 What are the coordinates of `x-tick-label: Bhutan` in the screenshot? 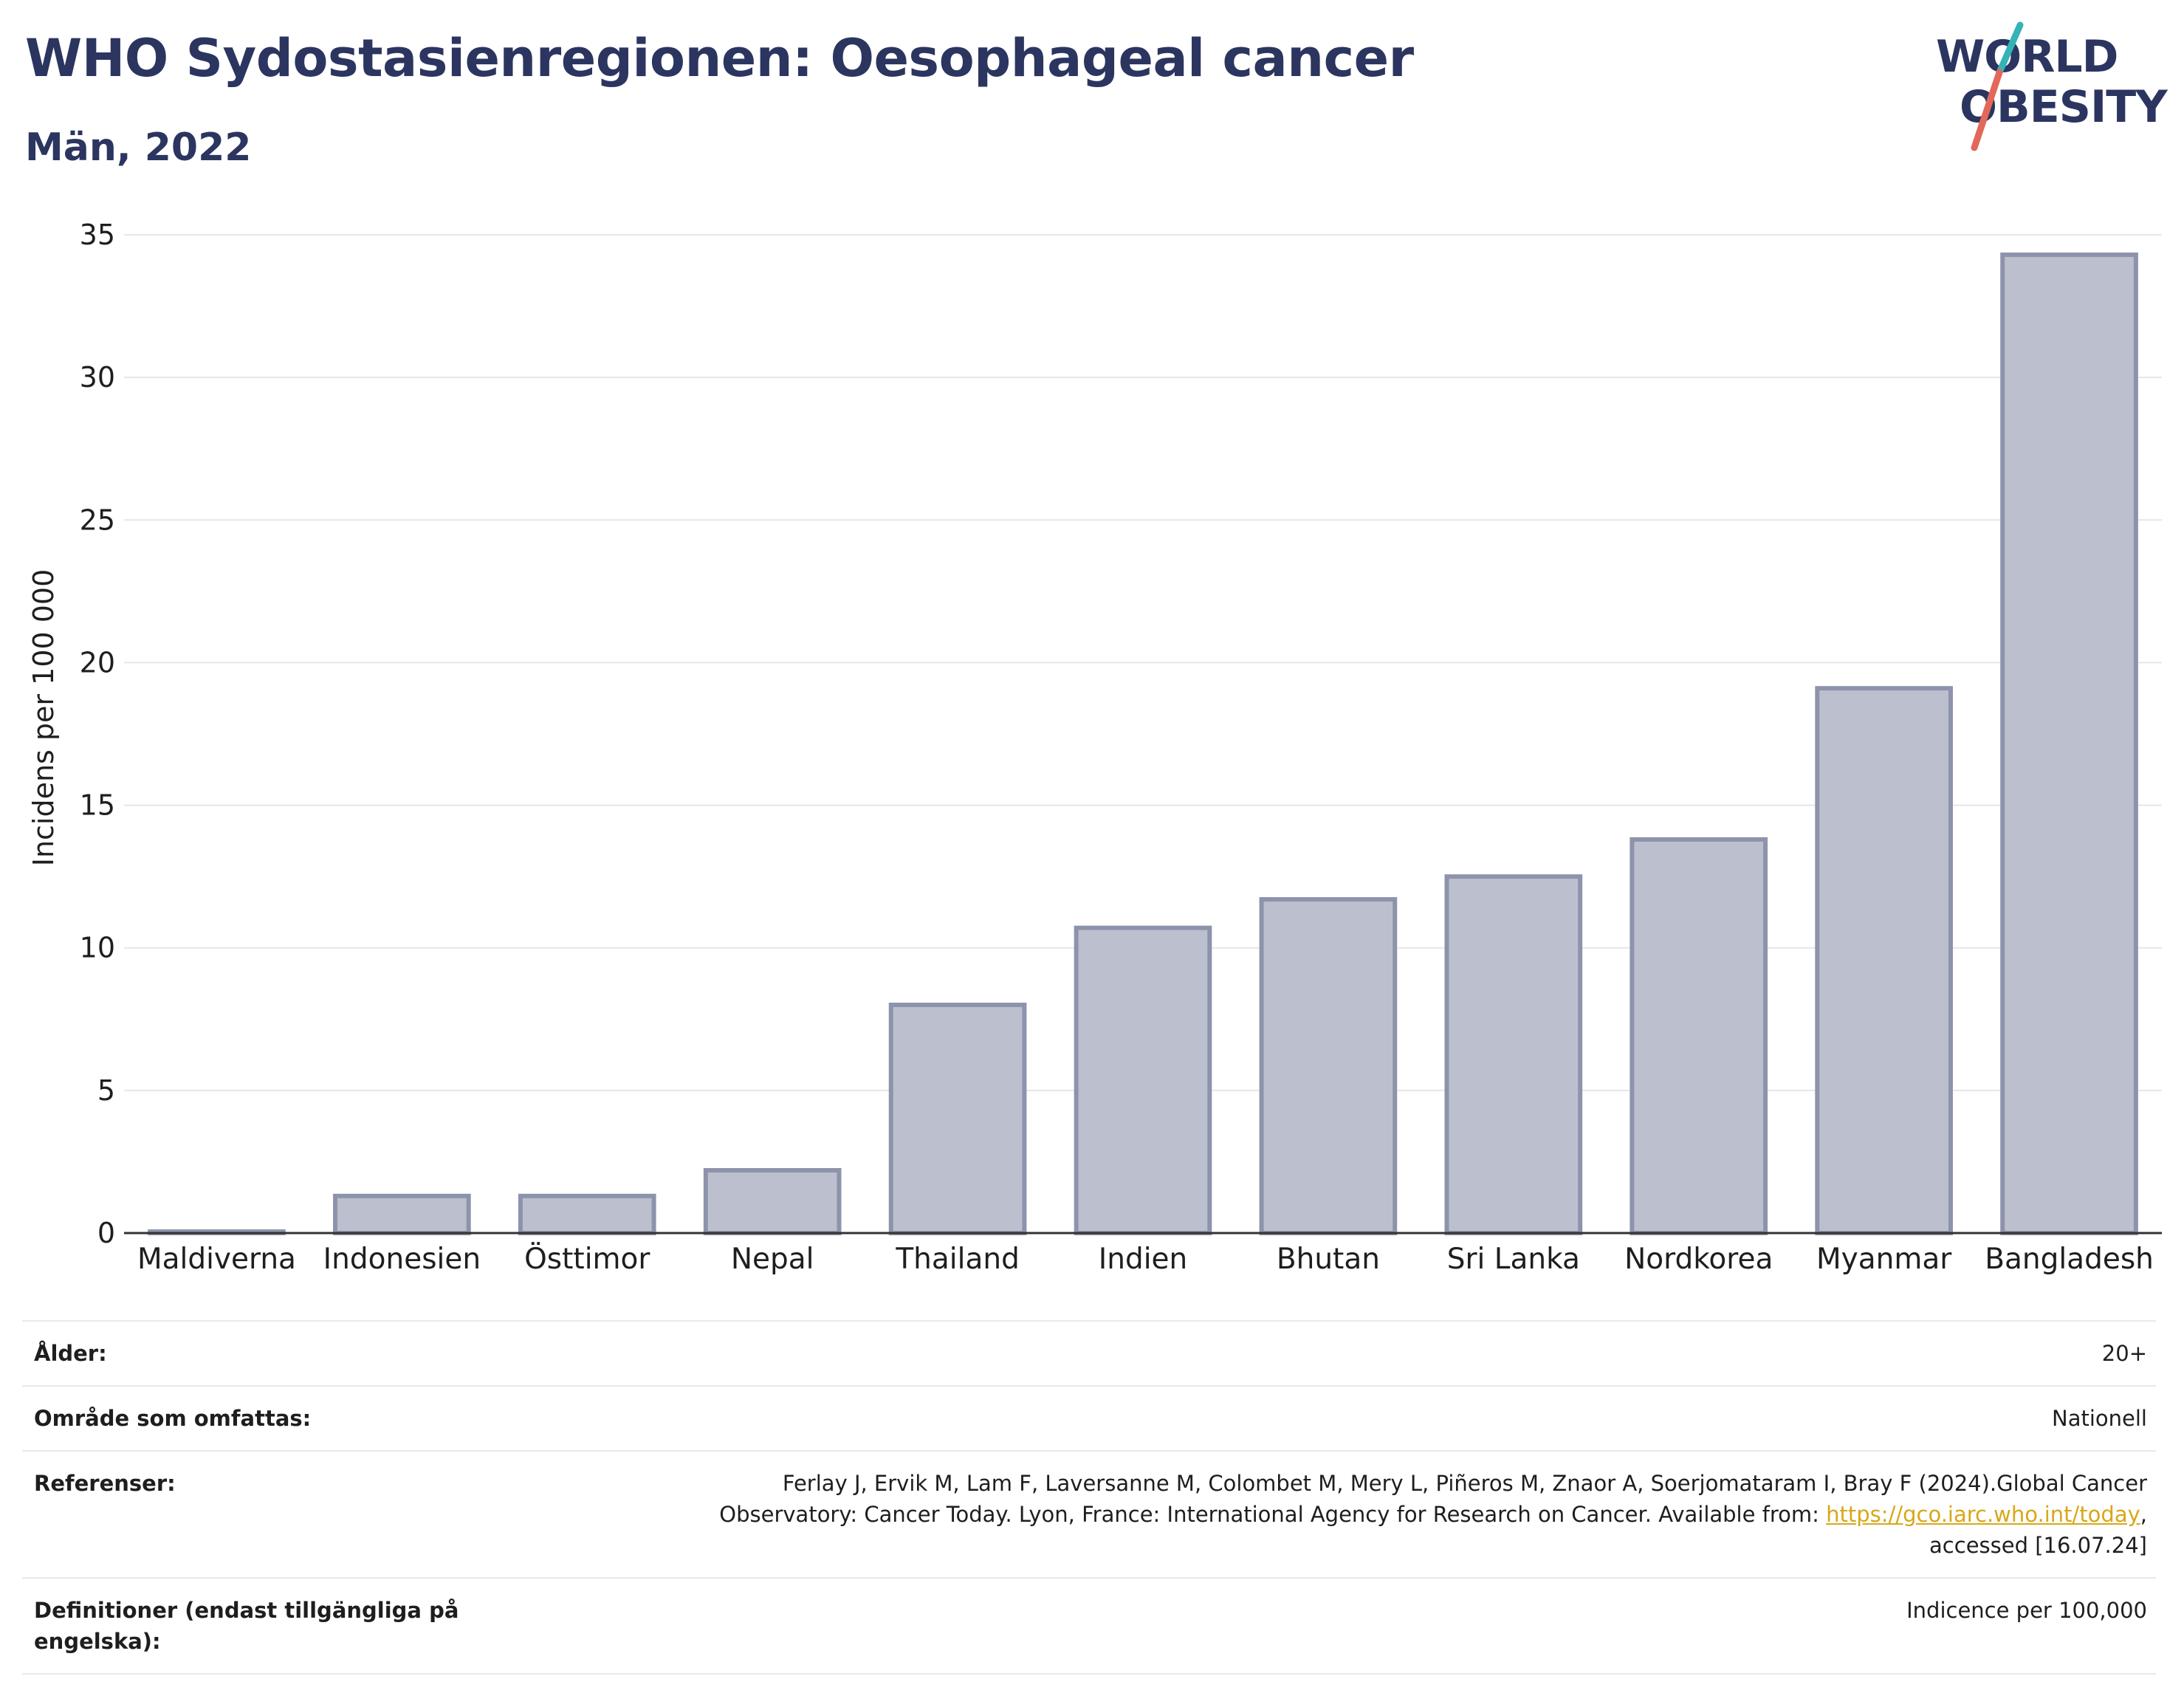 It's located at (1329, 1259).